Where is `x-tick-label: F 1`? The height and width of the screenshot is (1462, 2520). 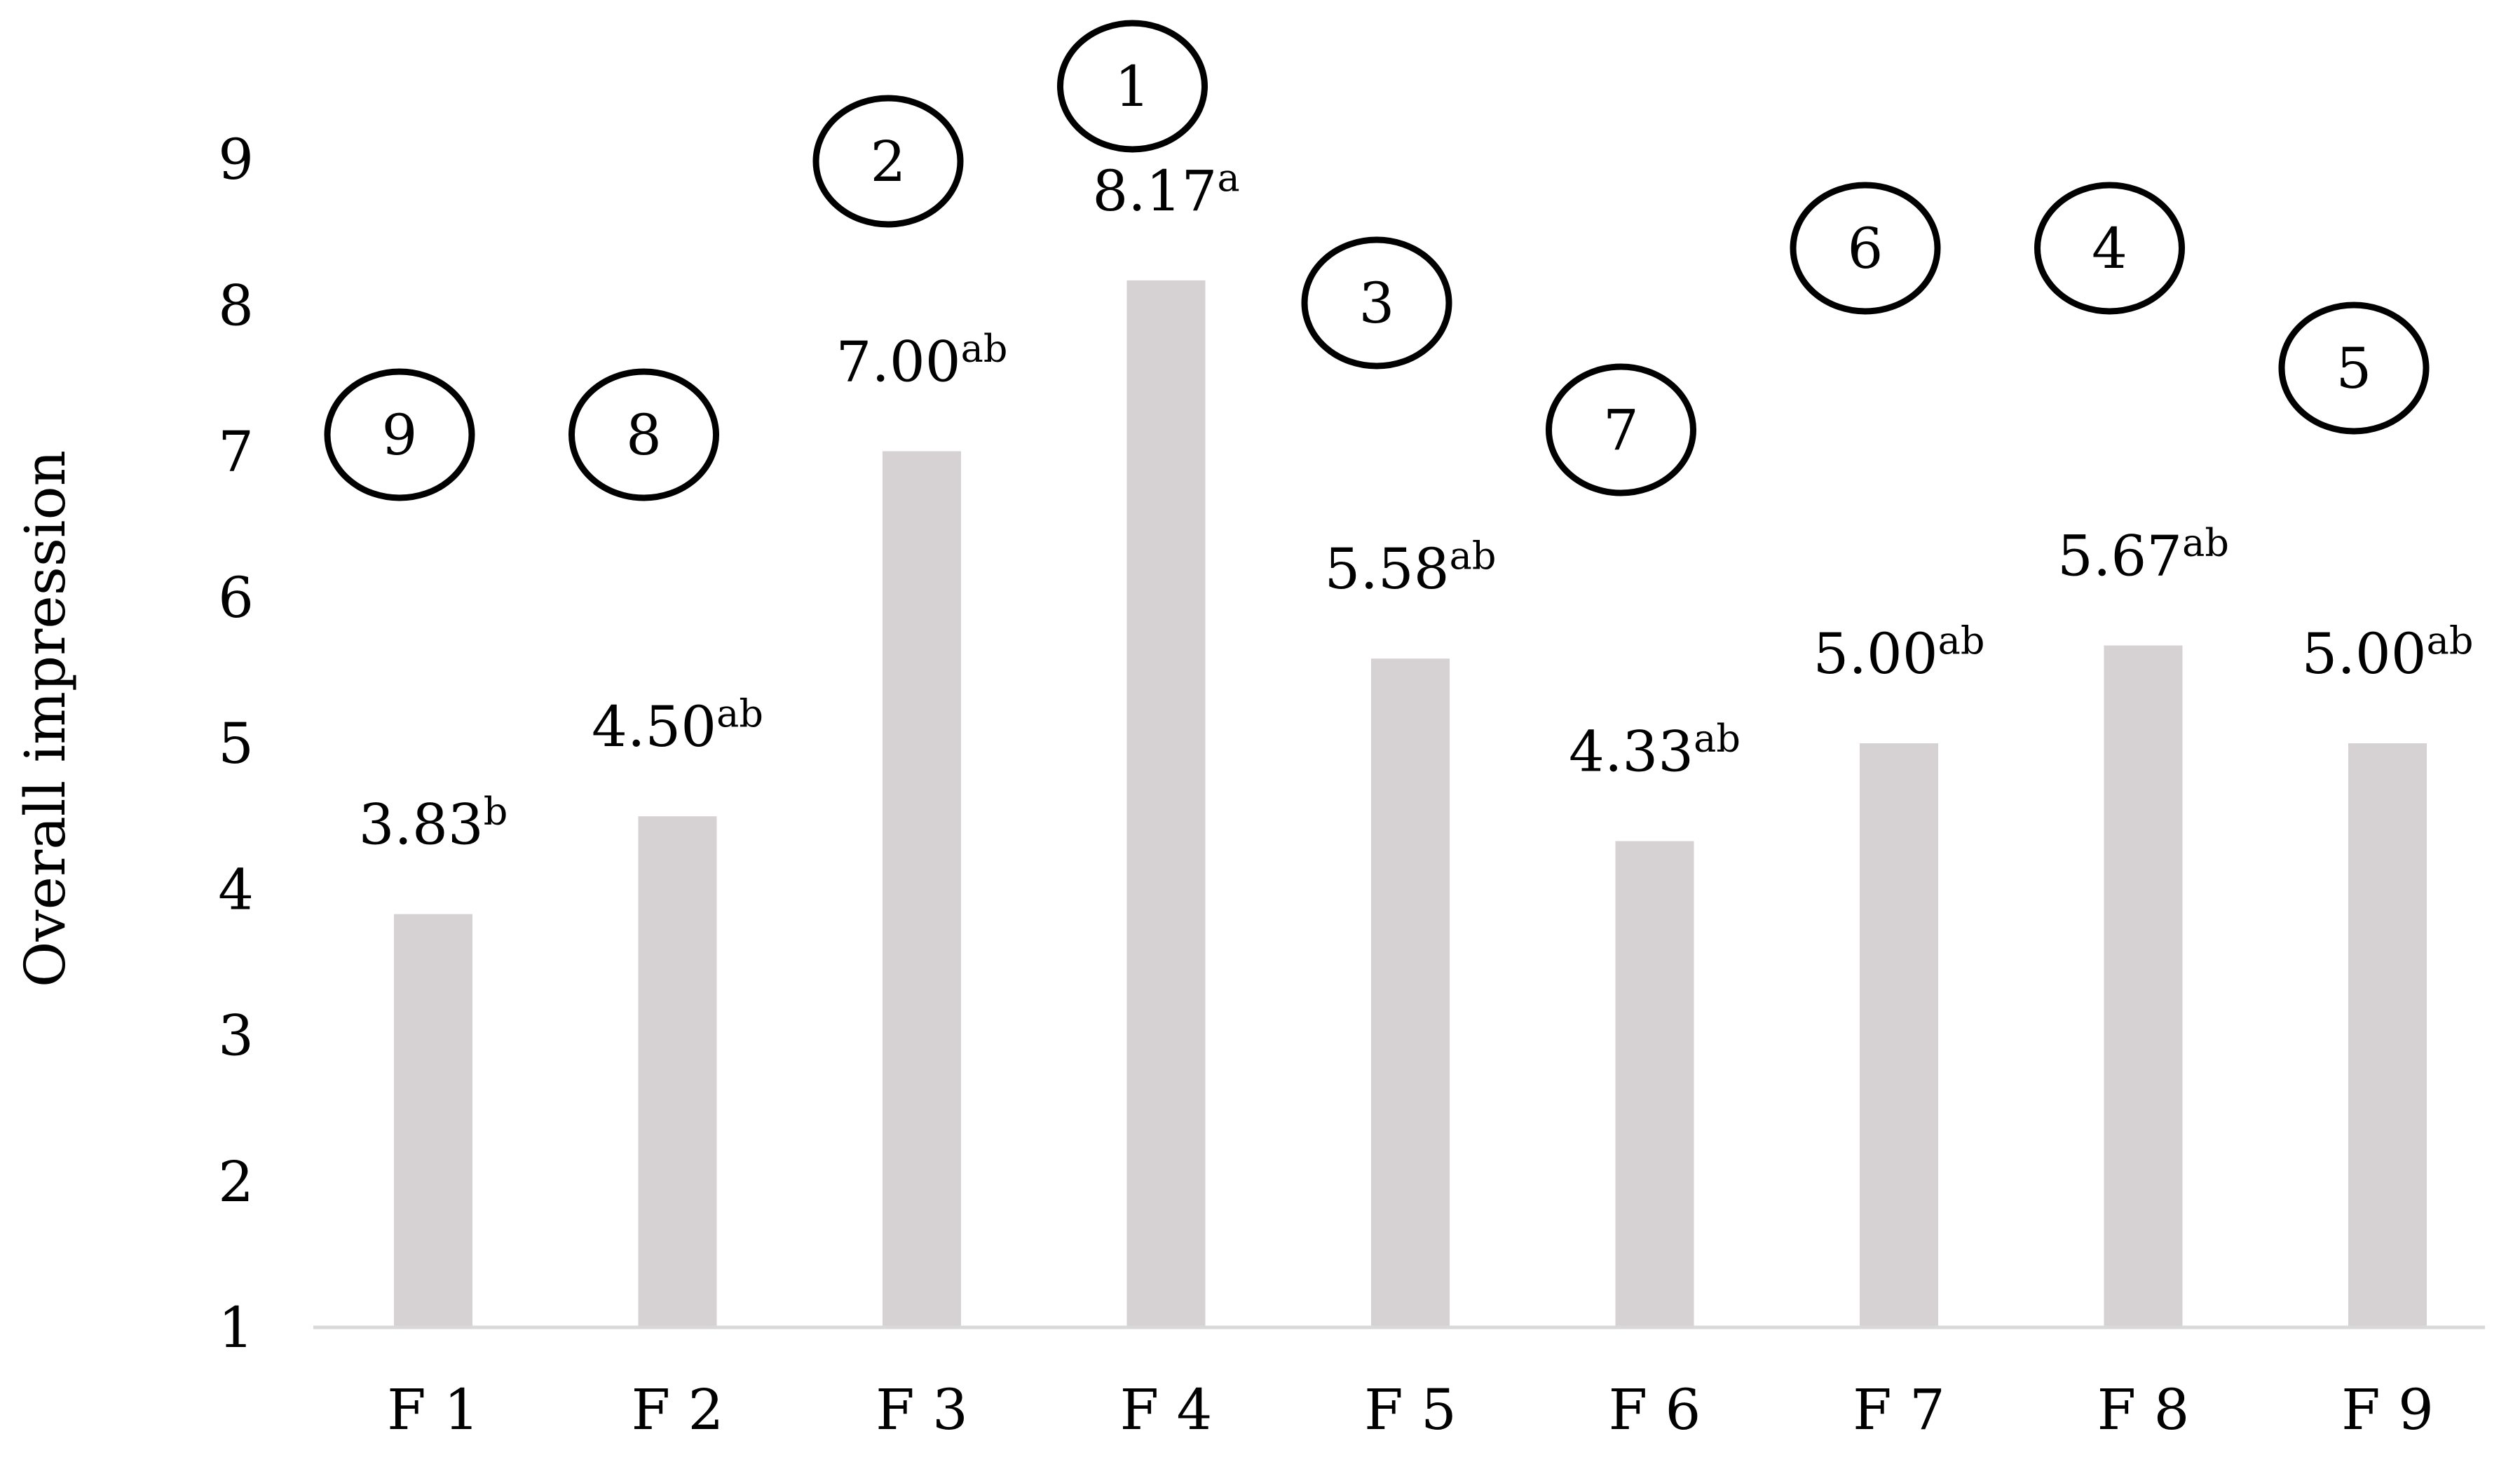 x-tick-label: F 1 is located at coordinates (433, 1409).